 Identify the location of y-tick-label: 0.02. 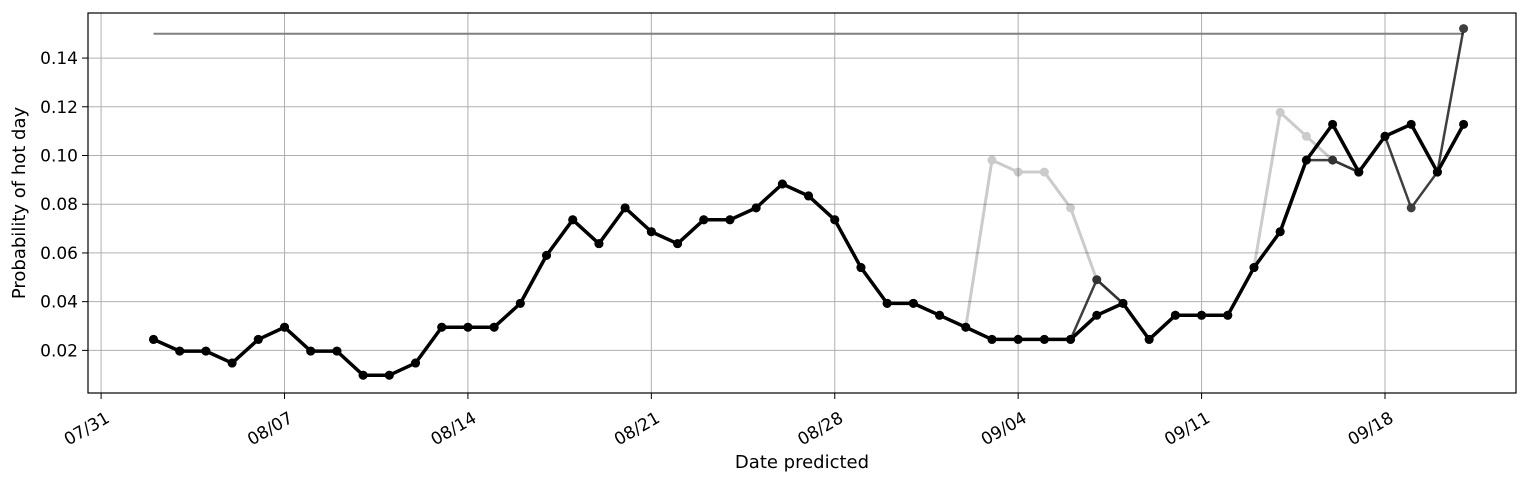
(59, 351).